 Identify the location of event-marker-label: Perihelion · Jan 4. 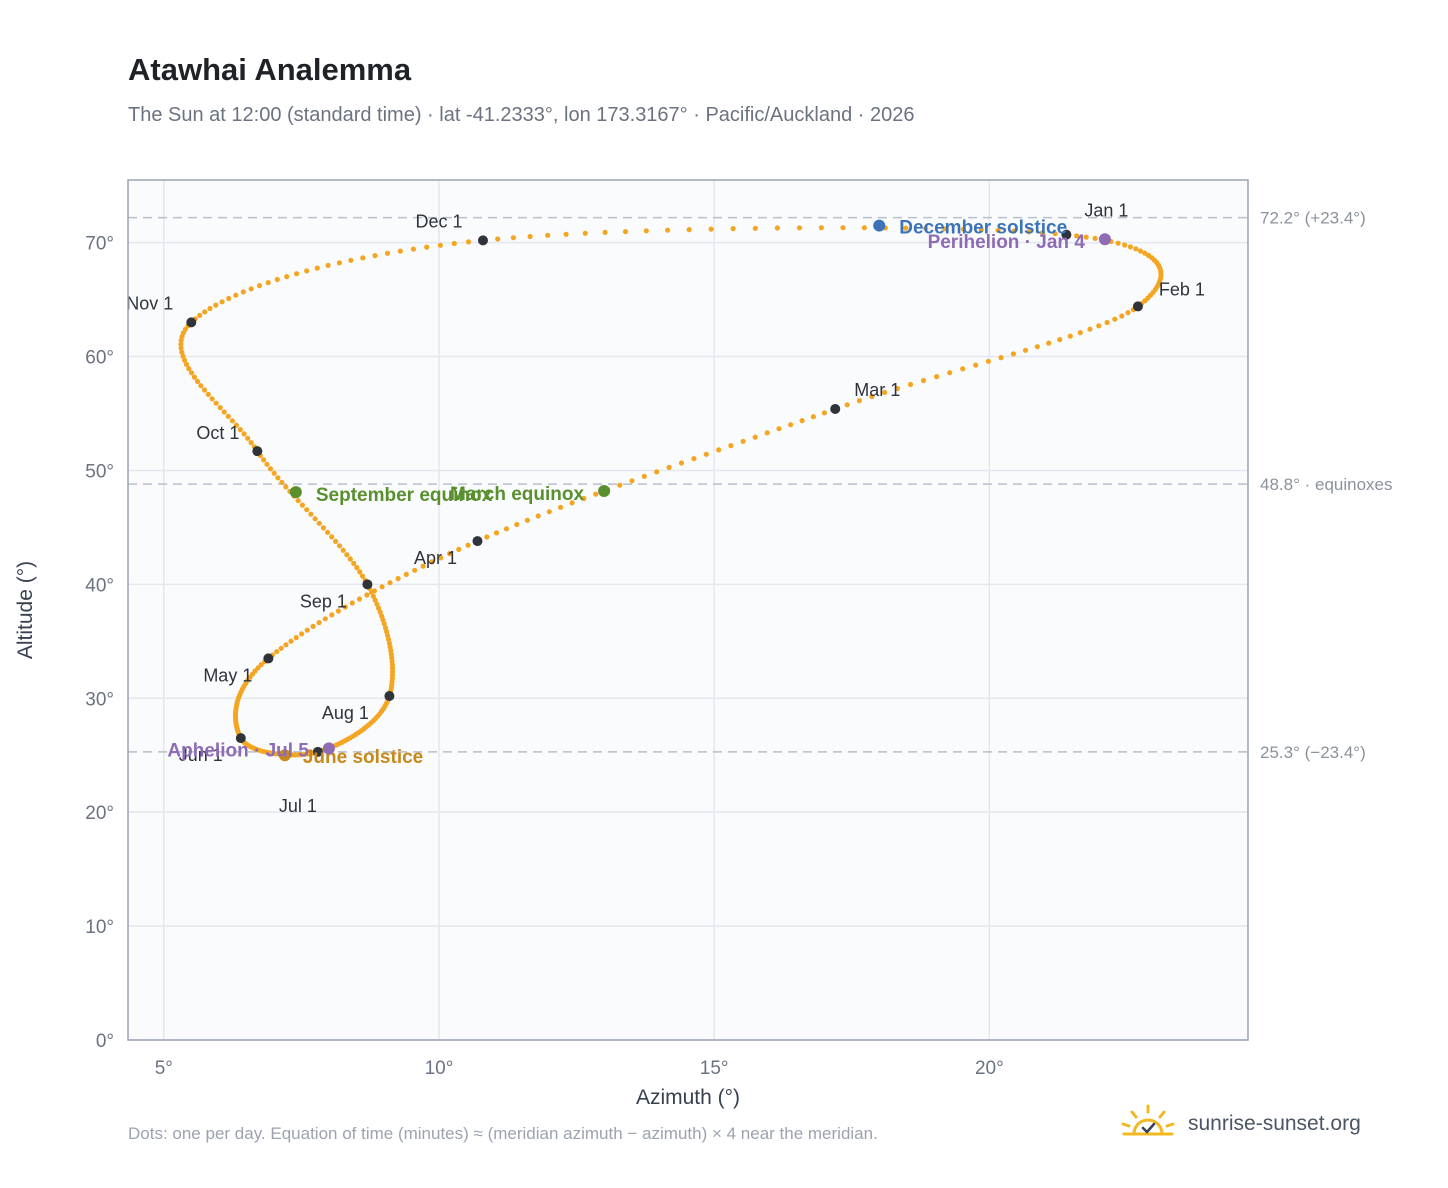
(1007, 242).